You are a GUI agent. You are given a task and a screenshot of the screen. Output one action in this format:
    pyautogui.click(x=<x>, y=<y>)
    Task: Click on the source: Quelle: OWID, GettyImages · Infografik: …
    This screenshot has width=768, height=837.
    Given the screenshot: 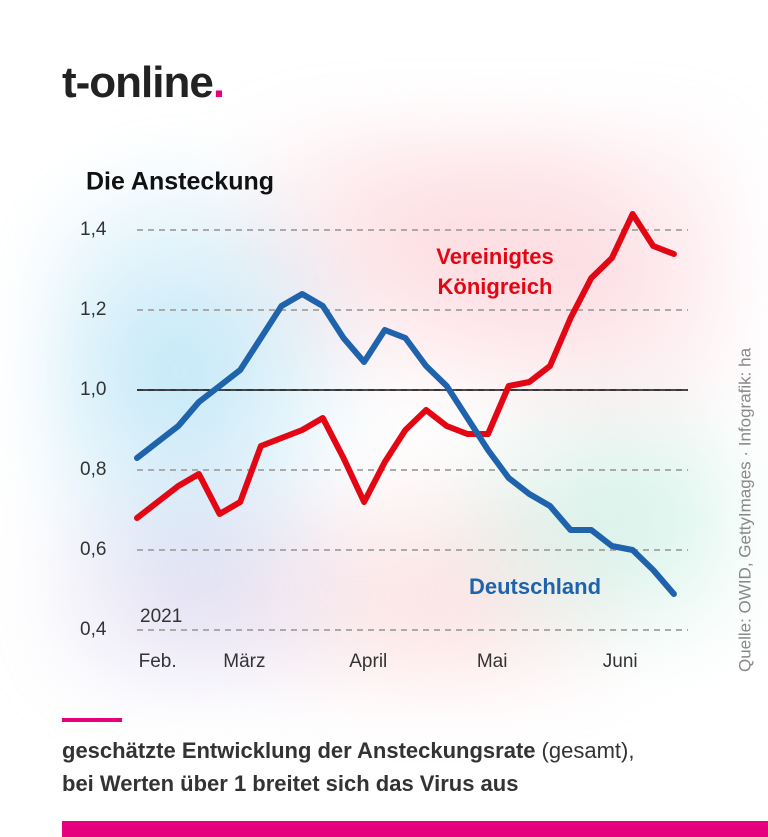 What is the action you would take?
    pyautogui.click(x=744, y=509)
    